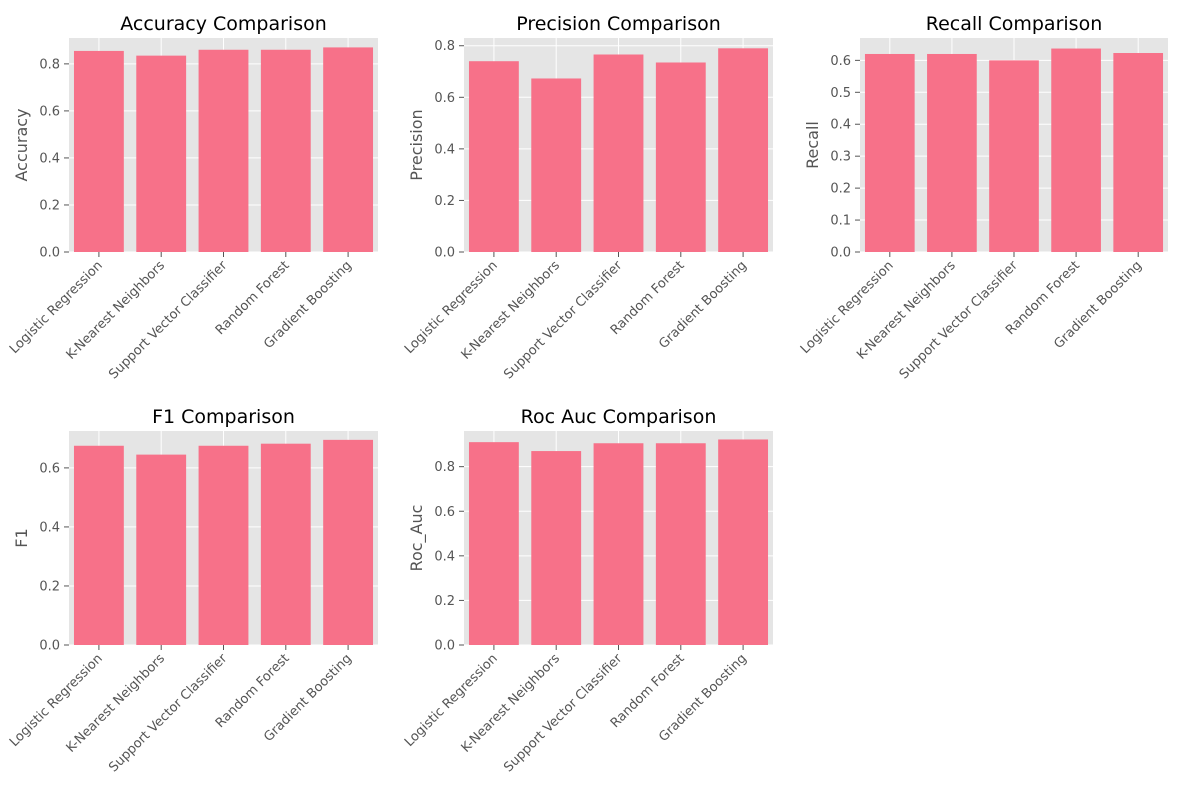 This screenshot has width=1200, height=800. Describe the element at coordinates (417, 538) in the screenshot. I see `y-axis-label: Roc_Auc` at that location.